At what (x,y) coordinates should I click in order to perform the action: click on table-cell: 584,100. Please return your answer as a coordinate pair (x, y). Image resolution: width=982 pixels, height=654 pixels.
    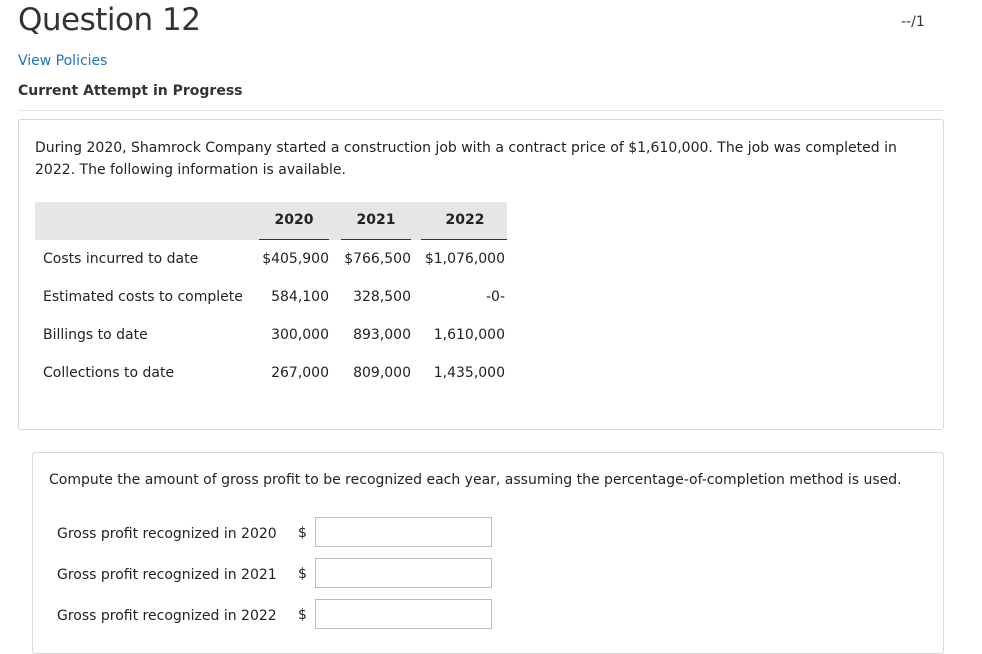
    Looking at the image, I should click on (300, 297).